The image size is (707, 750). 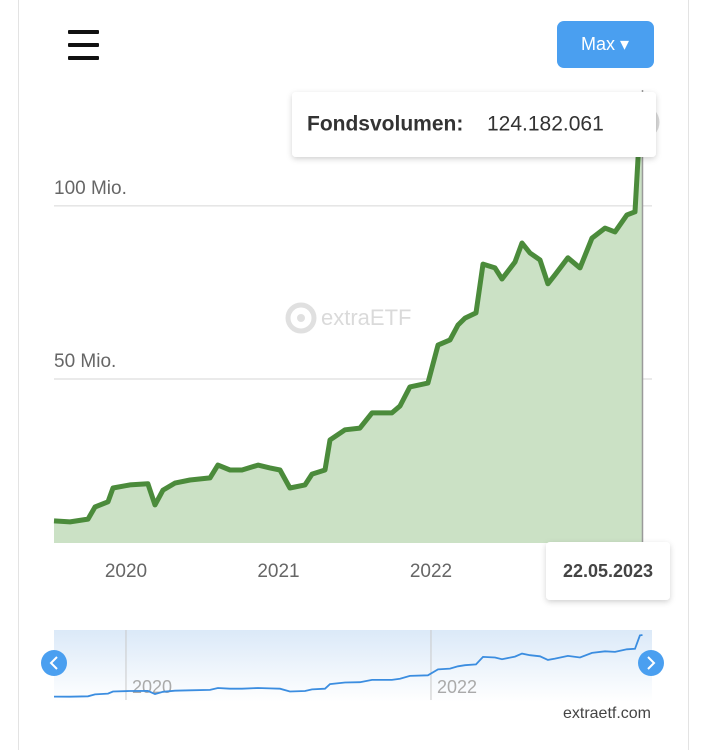 What do you see at coordinates (152, 687) in the screenshot?
I see `navigator-tick-label: 2020` at bounding box center [152, 687].